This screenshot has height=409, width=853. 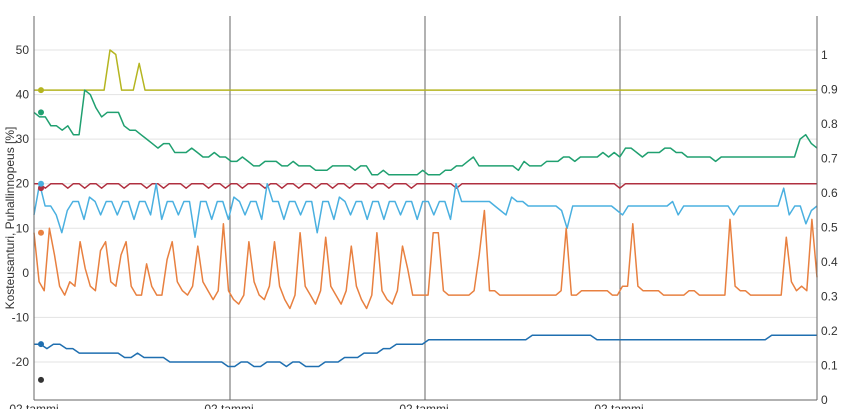 I want to click on y-tick-label: -20, so click(x=21, y=362).